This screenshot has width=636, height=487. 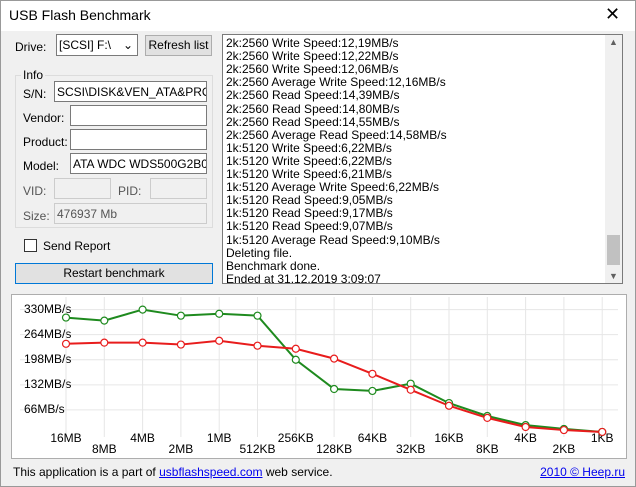 I want to click on x-tick-label: 2MB, so click(x=181, y=449).